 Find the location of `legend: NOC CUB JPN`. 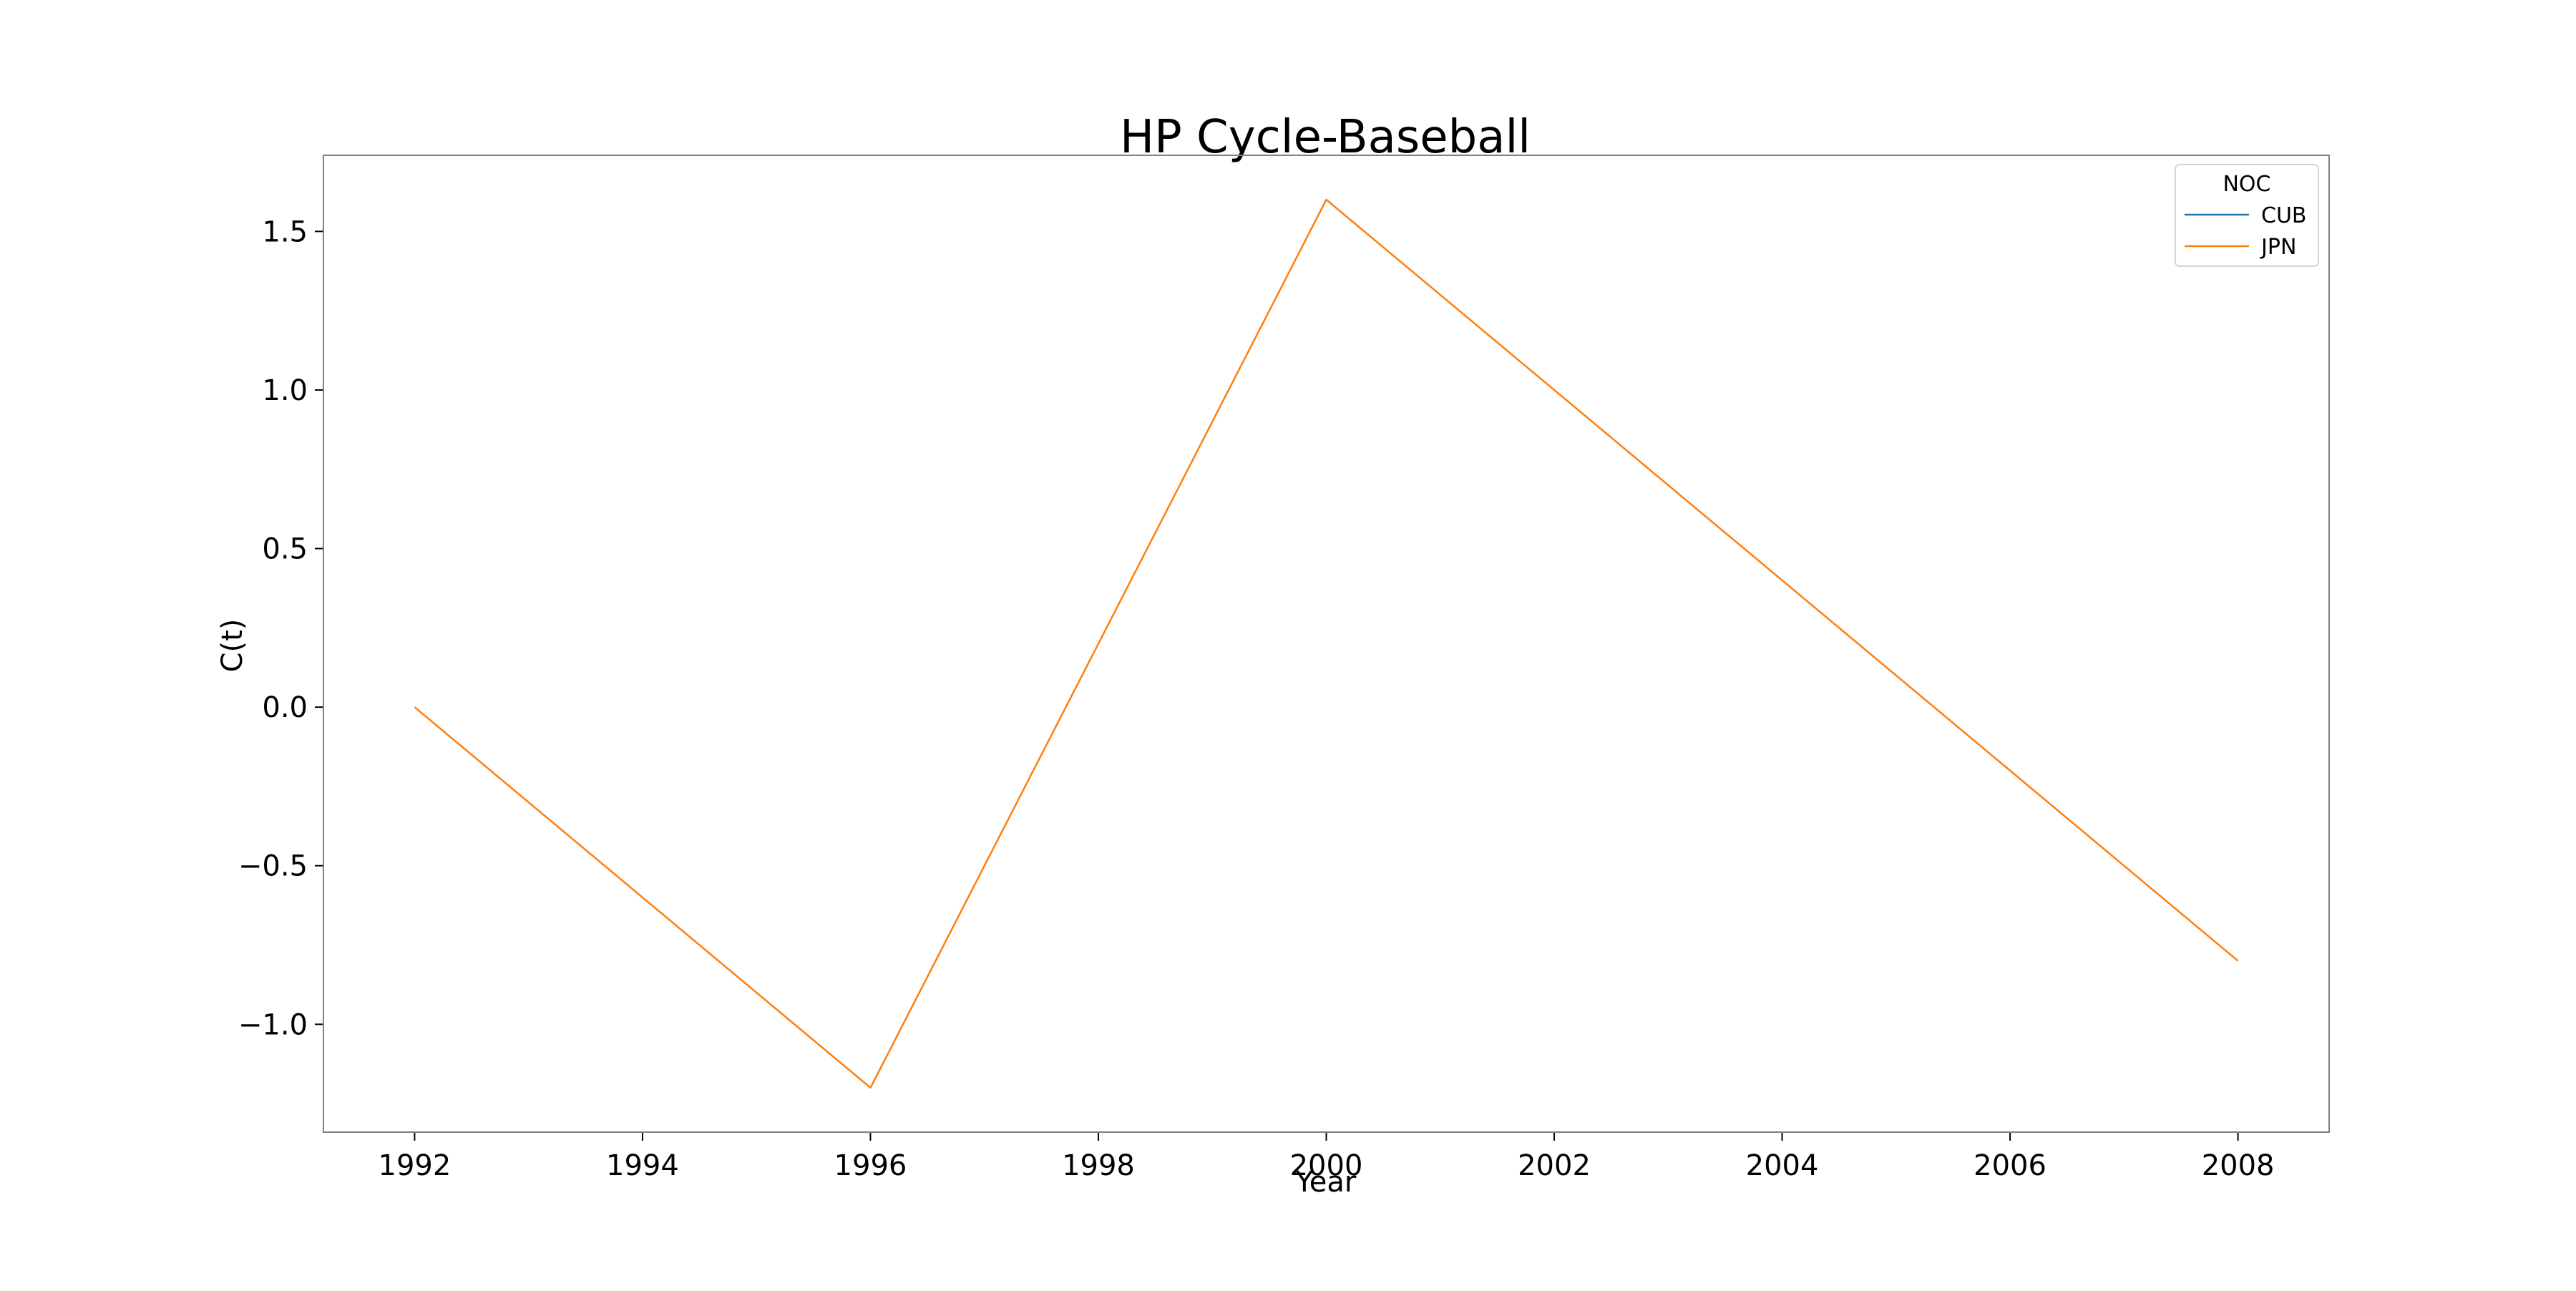

legend: NOC CUB JPN is located at coordinates (2247, 215).